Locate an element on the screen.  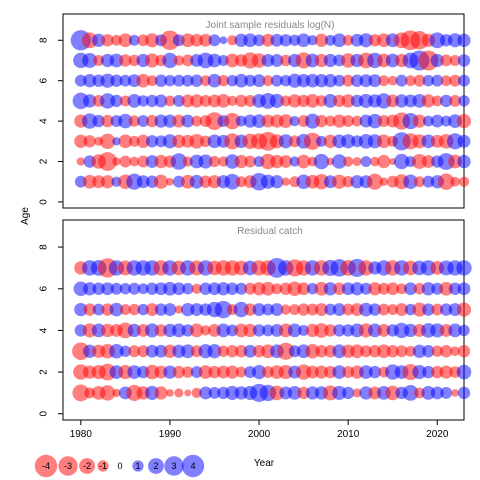
x-tick-label: 2020 is located at coordinates (437, 434).